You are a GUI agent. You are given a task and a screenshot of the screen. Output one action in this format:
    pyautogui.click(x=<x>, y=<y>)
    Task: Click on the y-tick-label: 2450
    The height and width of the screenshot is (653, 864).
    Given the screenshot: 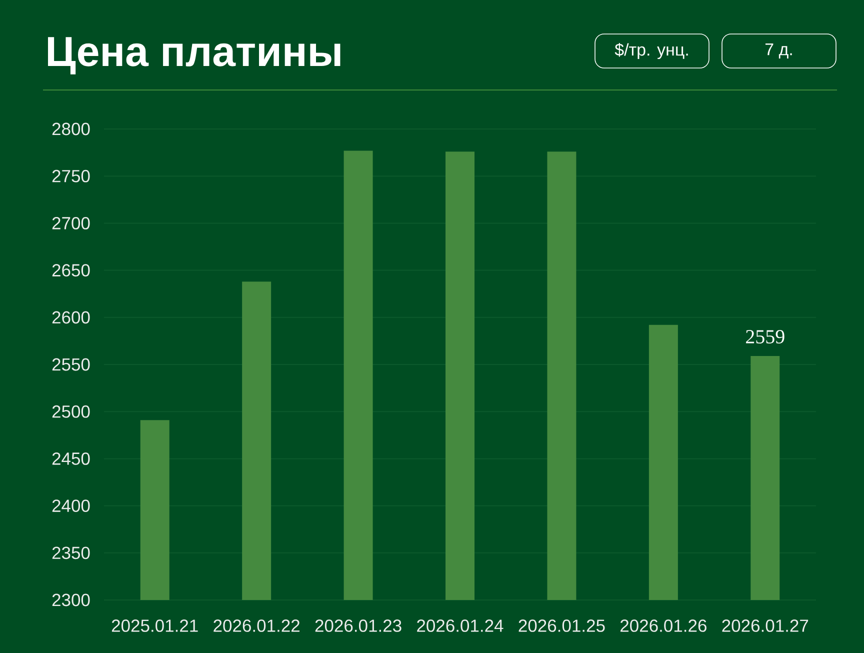 What is the action you would take?
    pyautogui.click(x=71, y=458)
    